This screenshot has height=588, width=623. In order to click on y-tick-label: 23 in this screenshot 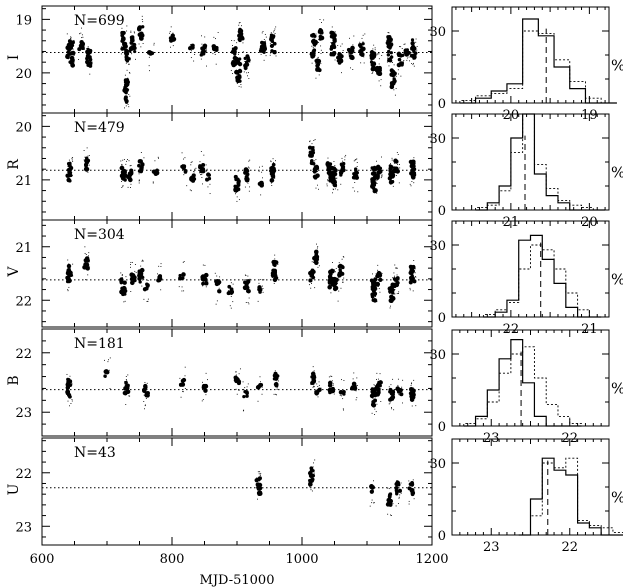, I will do `click(23, 527)`.